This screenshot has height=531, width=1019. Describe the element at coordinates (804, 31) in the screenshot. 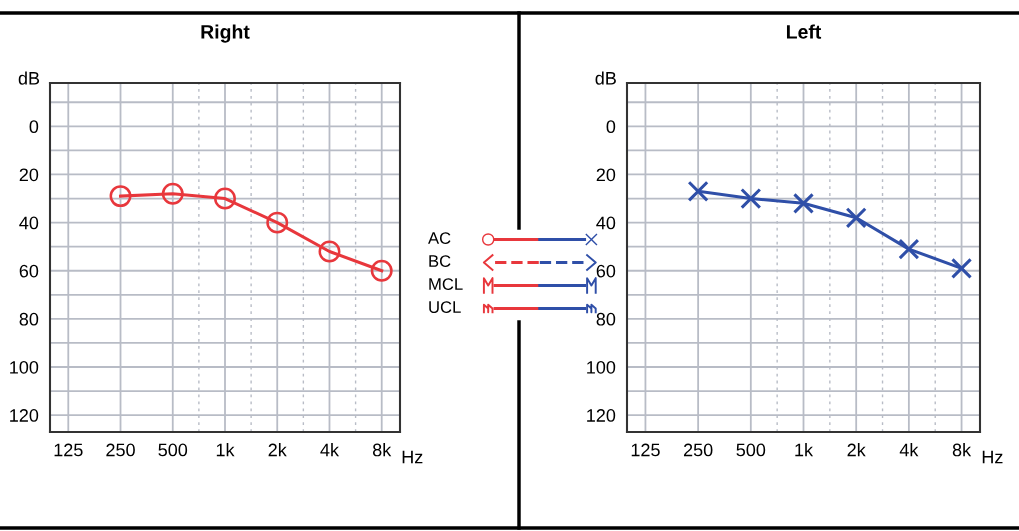

I see `chart-title: Left` at that location.